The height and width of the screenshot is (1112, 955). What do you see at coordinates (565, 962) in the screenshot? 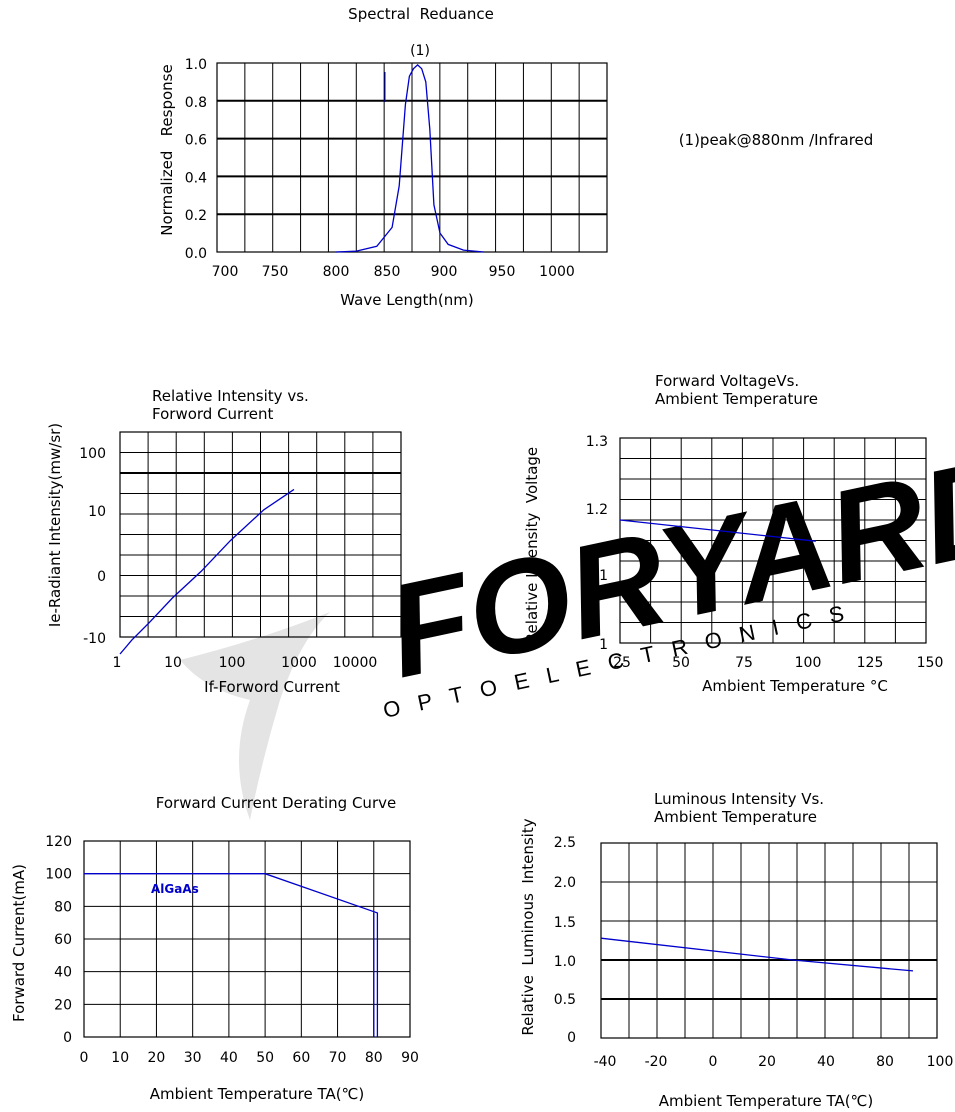
I see `luminous-temperature-y-tick-label: 1.0` at bounding box center [565, 962].